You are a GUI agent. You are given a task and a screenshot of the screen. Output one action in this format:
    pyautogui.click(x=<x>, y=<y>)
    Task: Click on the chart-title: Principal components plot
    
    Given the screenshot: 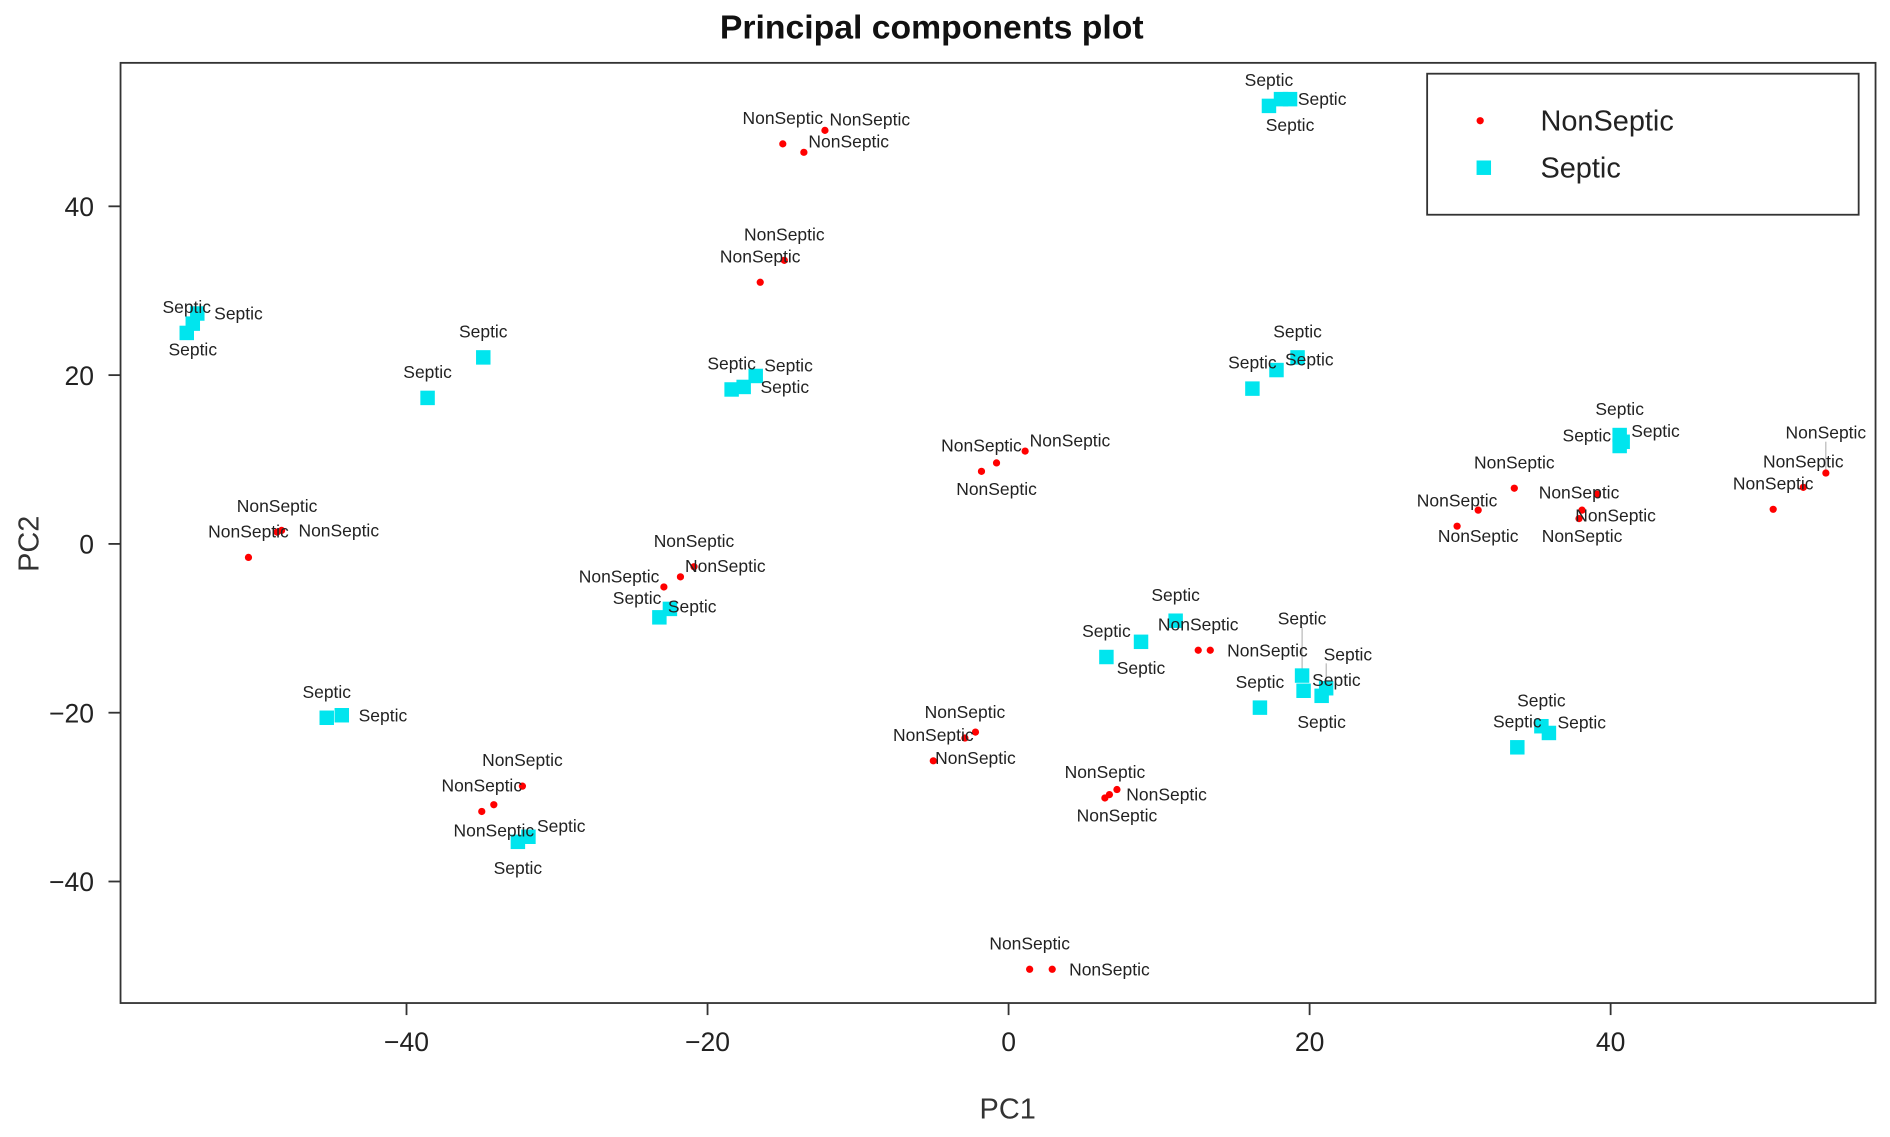 What is the action you would take?
    pyautogui.click(x=932, y=28)
    